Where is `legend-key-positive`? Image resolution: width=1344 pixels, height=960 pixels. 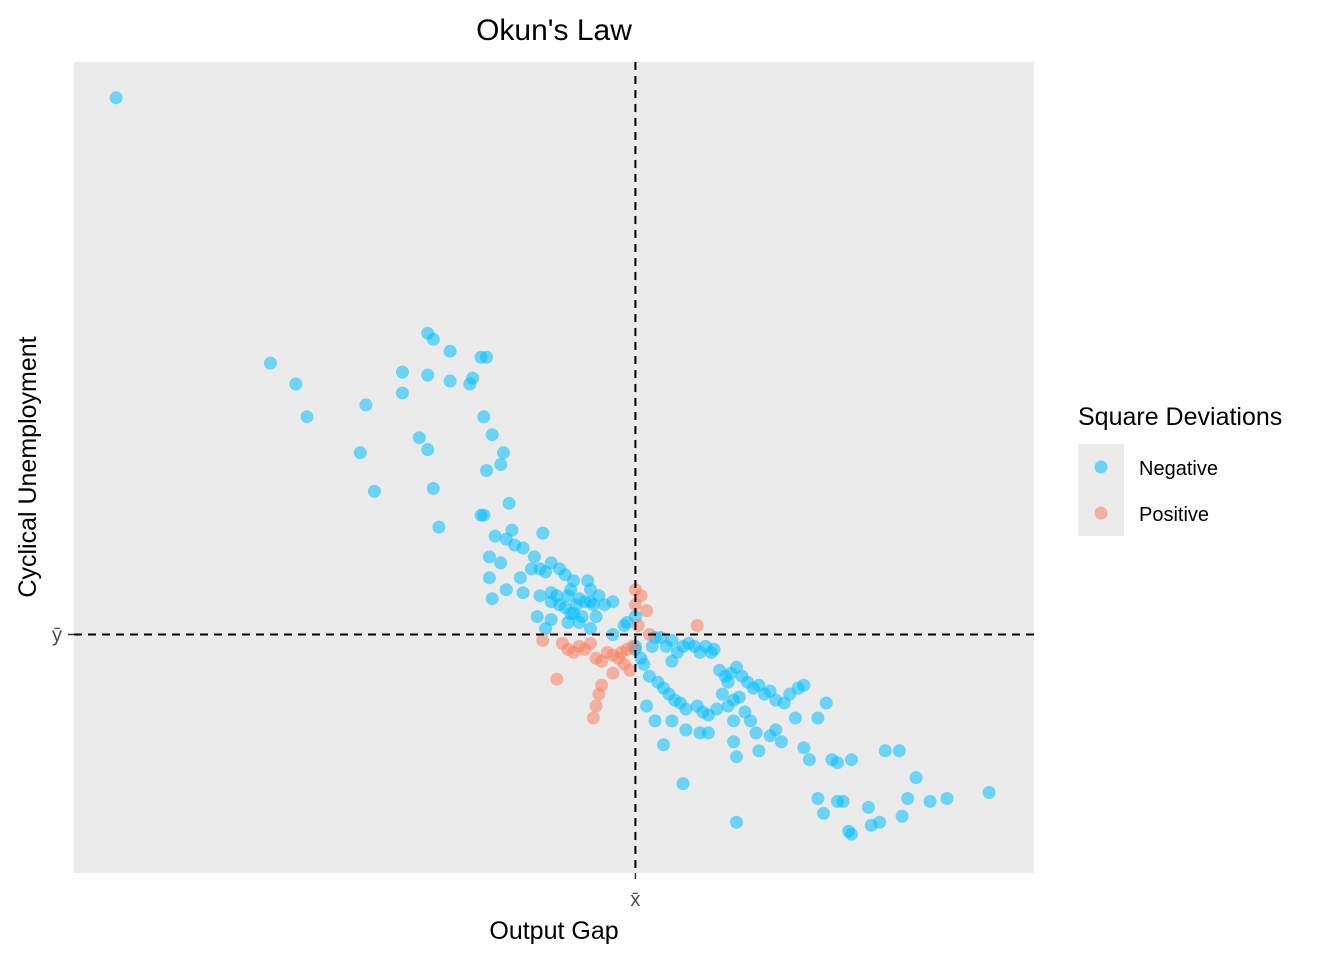
legend-key-positive is located at coordinates (1101, 513).